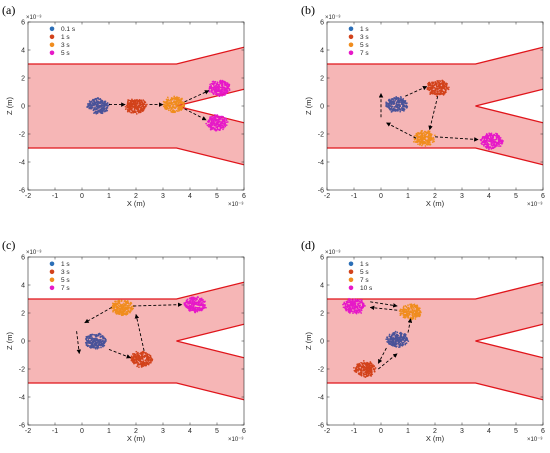 The width and height of the screenshot is (550, 453). What do you see at coordinates (235, 205) in the screenshot?
I see `x-exponent: ×10⁻³` at bounding box center [235, 205].